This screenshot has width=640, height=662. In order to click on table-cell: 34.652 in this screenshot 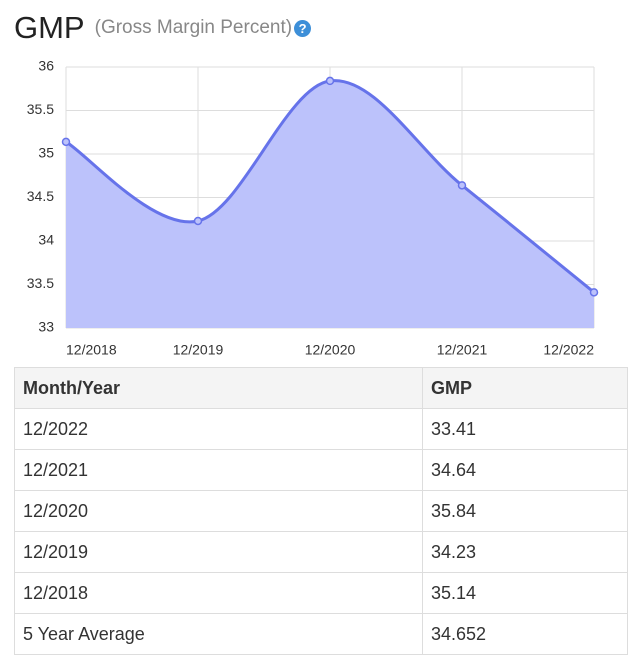, I will do `click(525, 634)`.